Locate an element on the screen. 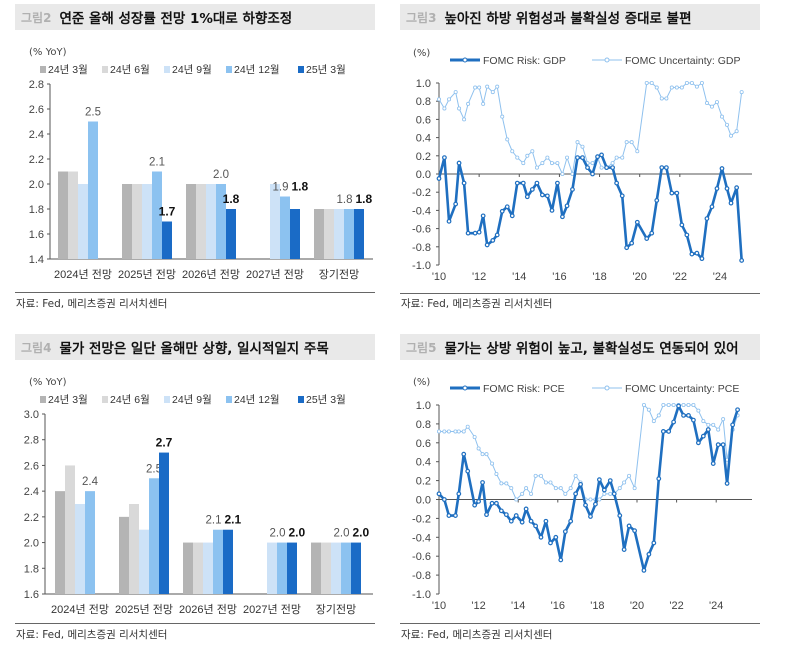 This screenshot has width=800, height=646. y-tick-label: -0.6 is located at coordinates (421, 230).